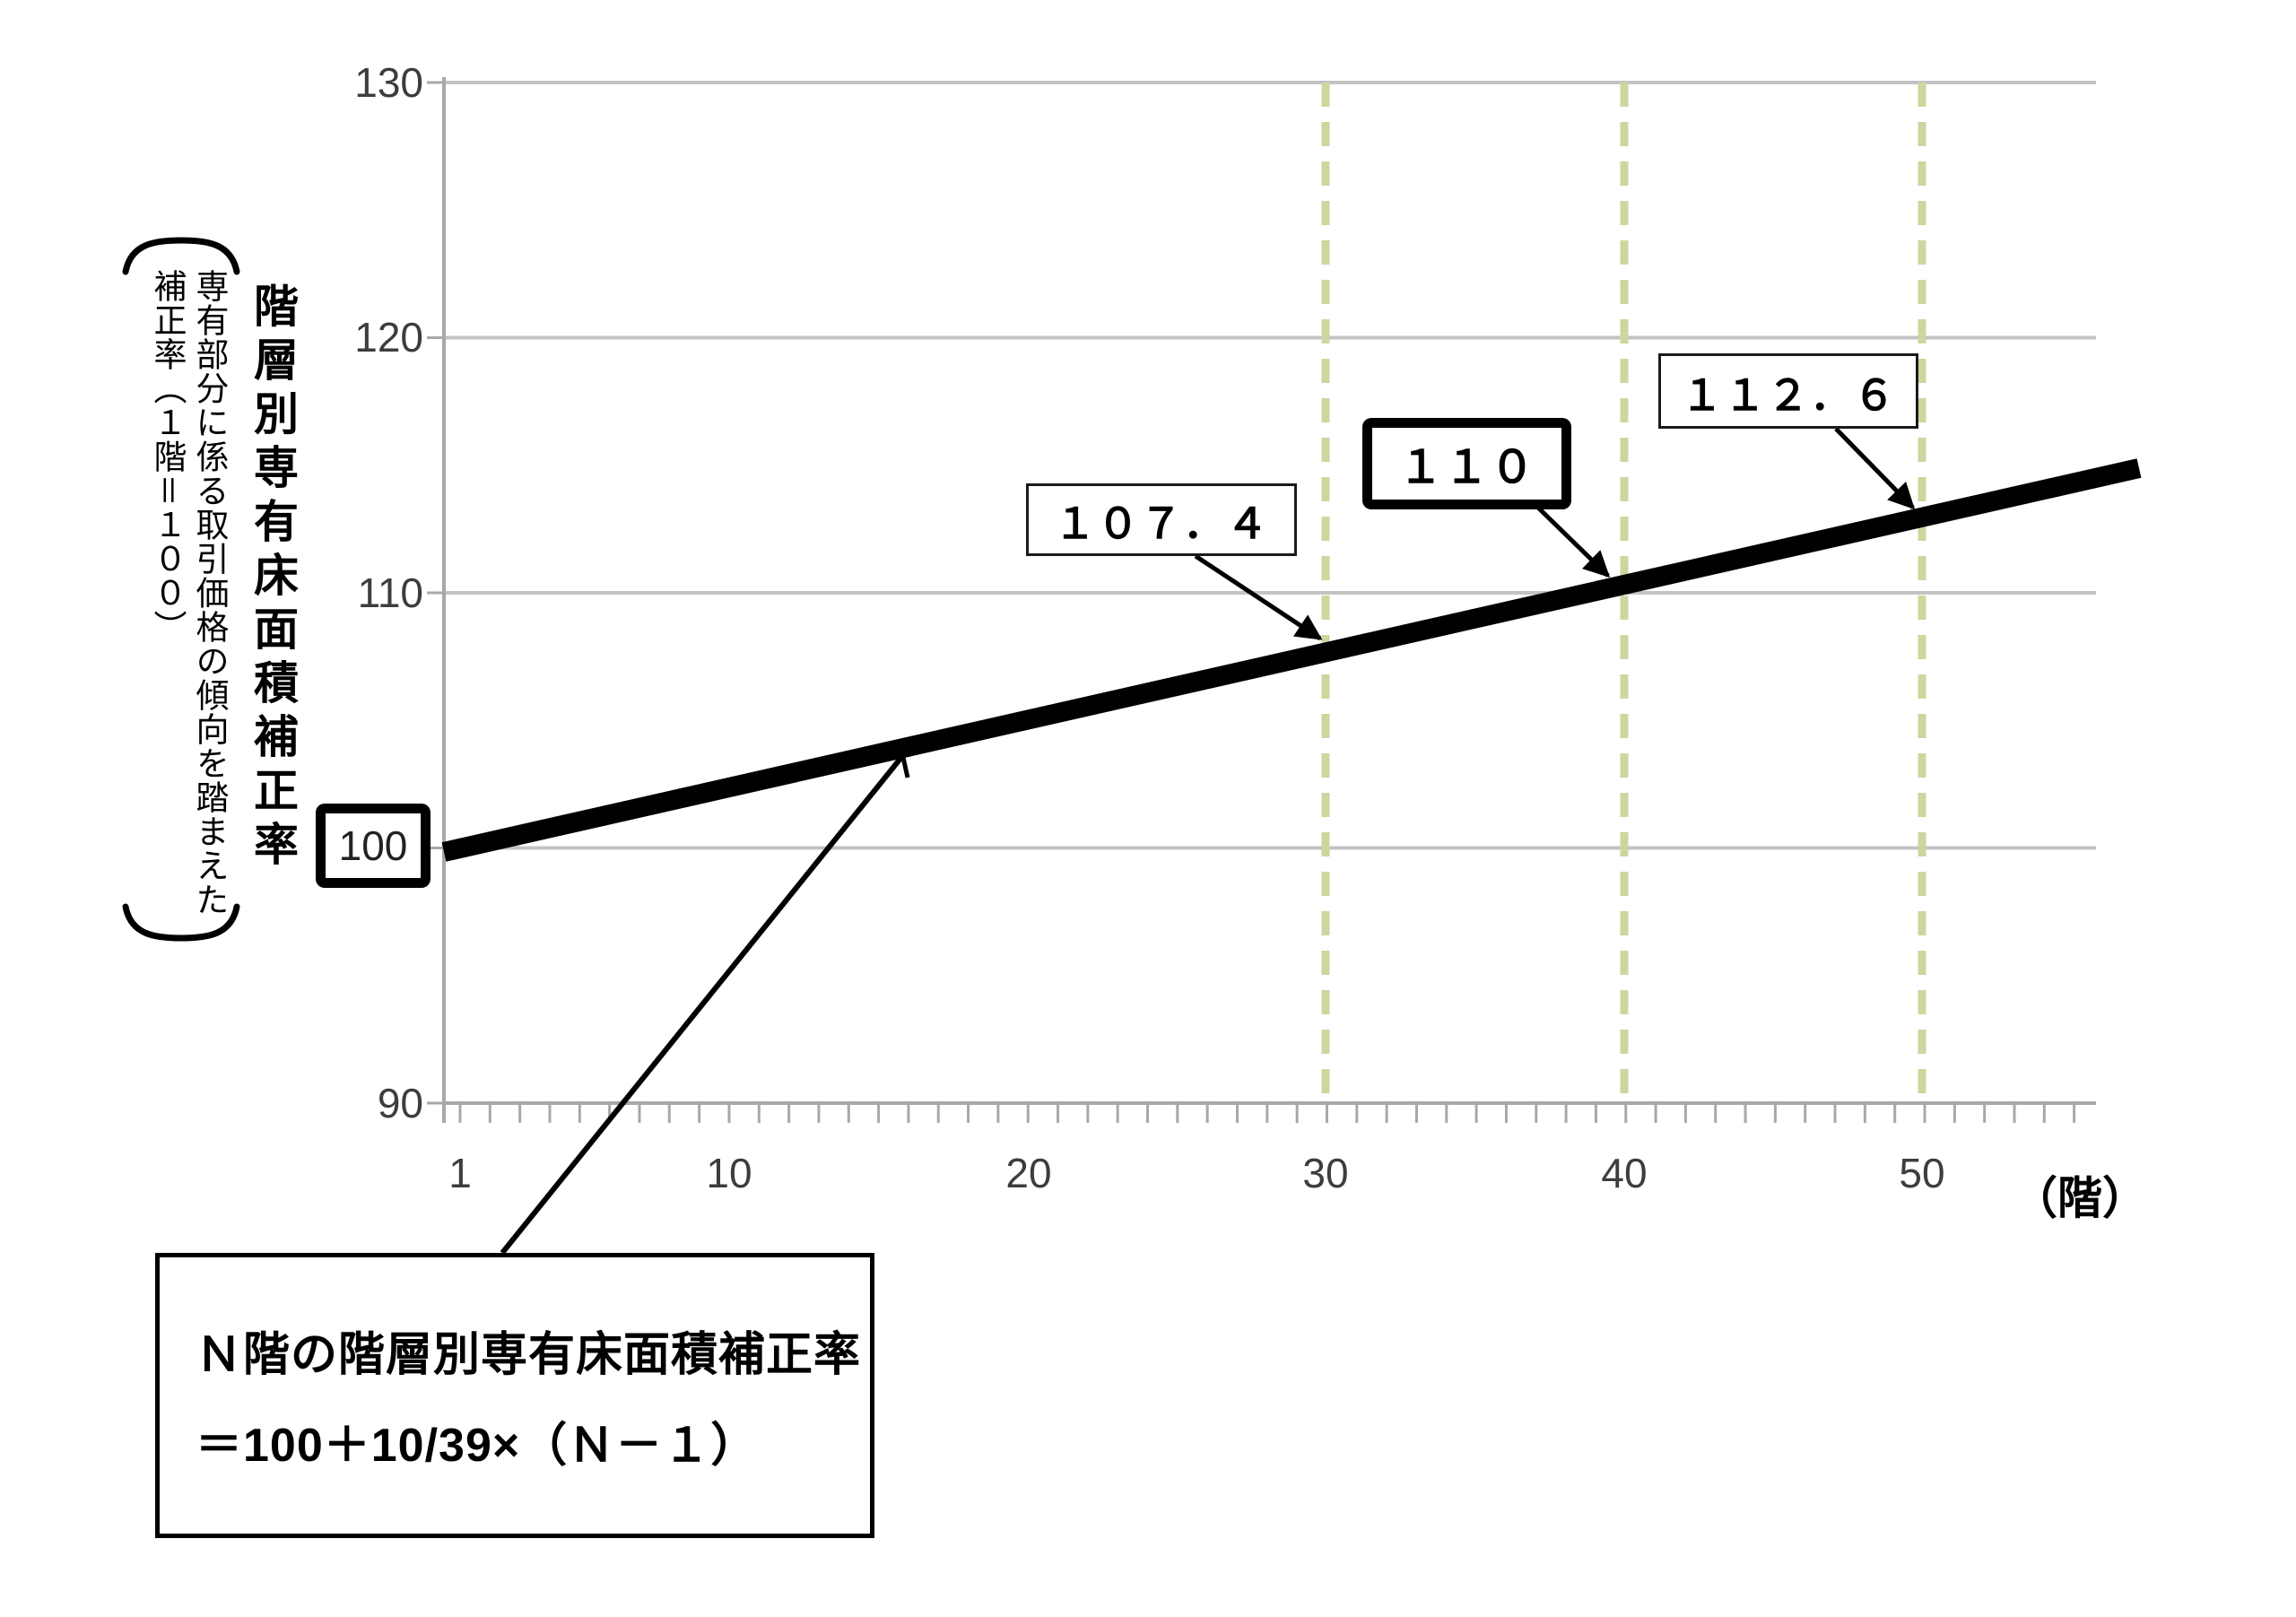  Describe the element at coordinates (388, 337) in the screenshot. I see `y-tick-label-120: 120` at that location.